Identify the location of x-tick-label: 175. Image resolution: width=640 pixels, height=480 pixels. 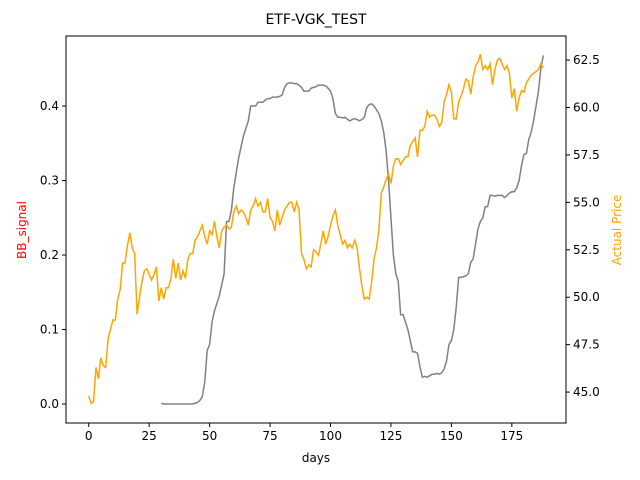
(511, 436).